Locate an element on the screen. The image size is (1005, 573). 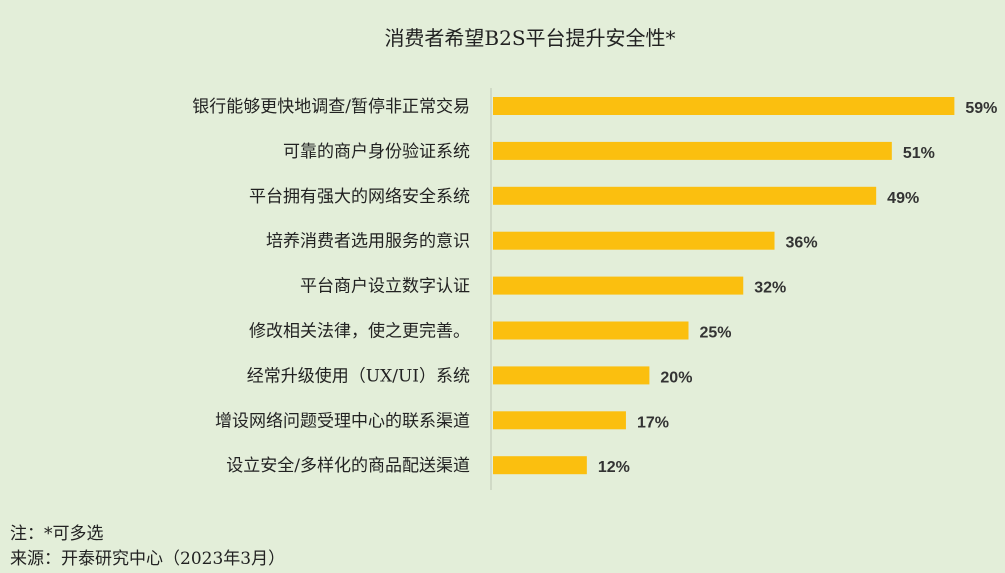
data-label: 20% is located at coordinates (676, 377).